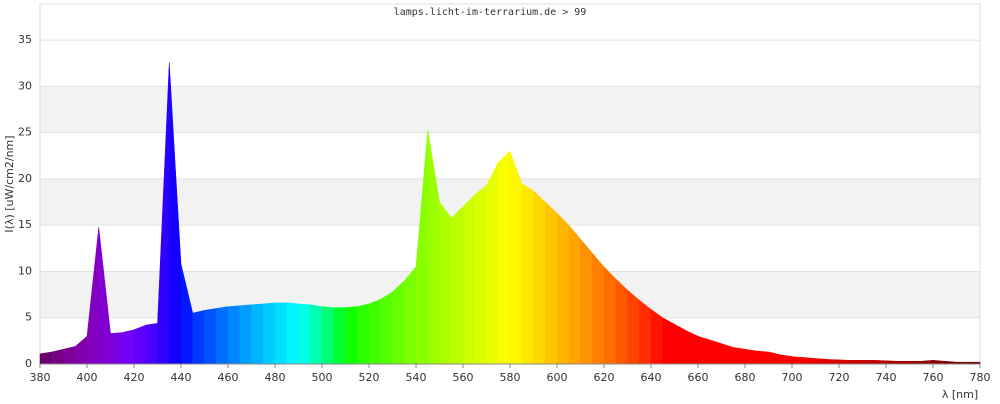  Describe the element at coordinates (933, 377) in the screenshot. I see `x-tick-label: 760` at that location.